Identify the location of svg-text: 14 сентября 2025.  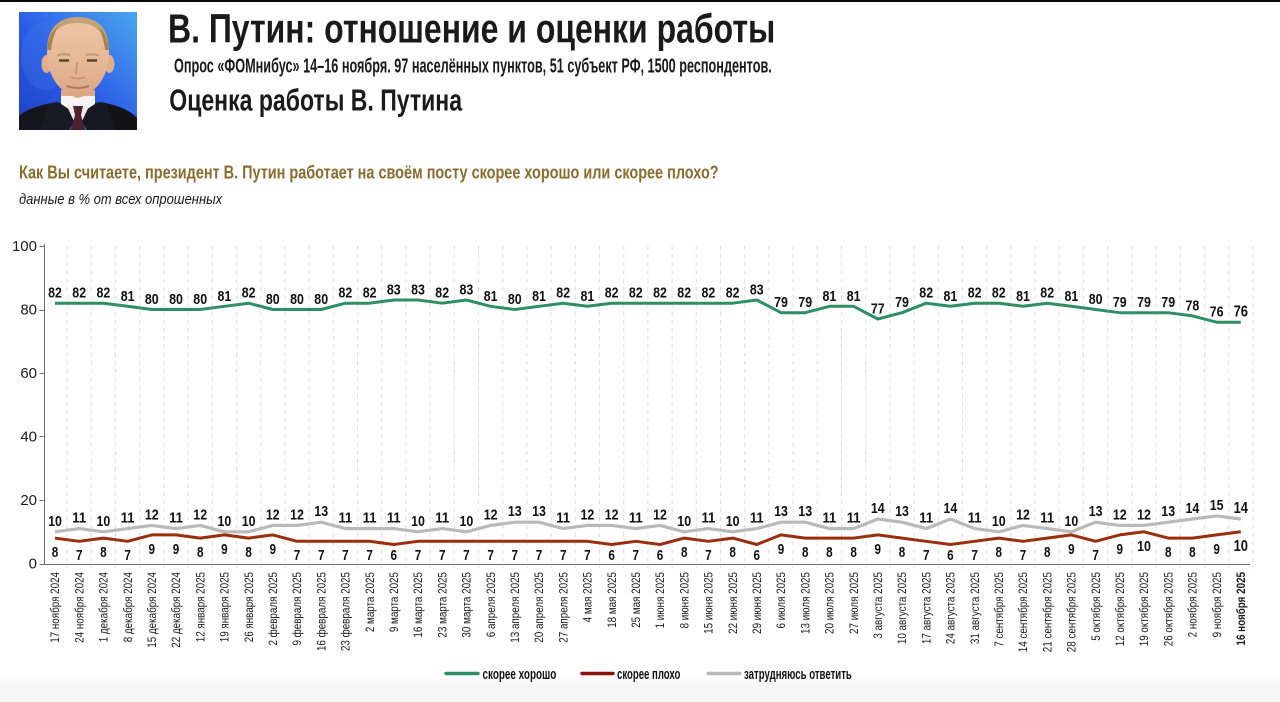
(1024, 612).